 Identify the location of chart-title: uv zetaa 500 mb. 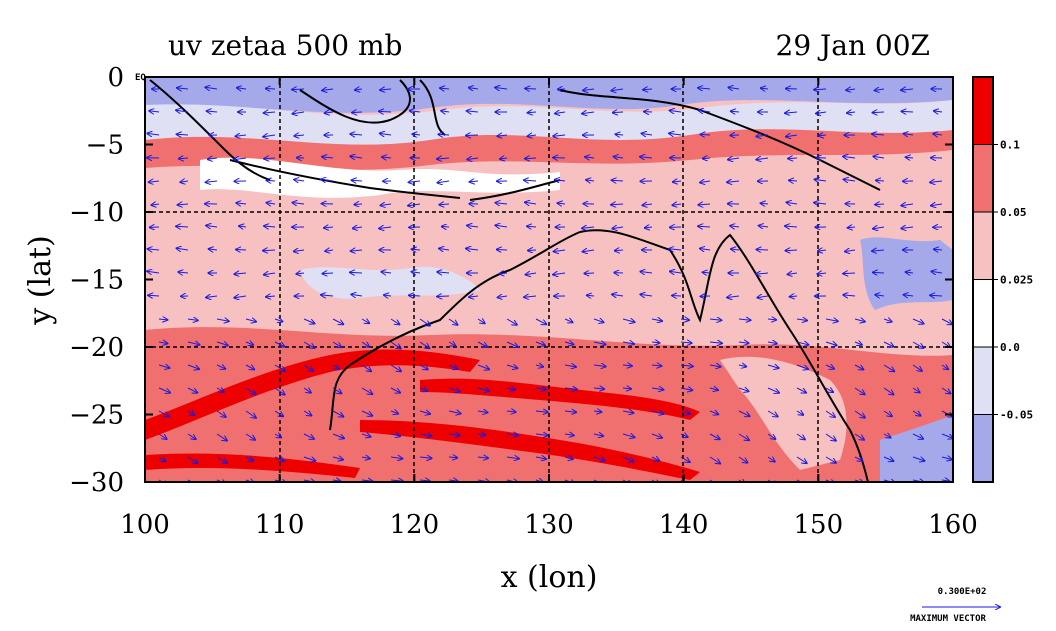
(285, 45).